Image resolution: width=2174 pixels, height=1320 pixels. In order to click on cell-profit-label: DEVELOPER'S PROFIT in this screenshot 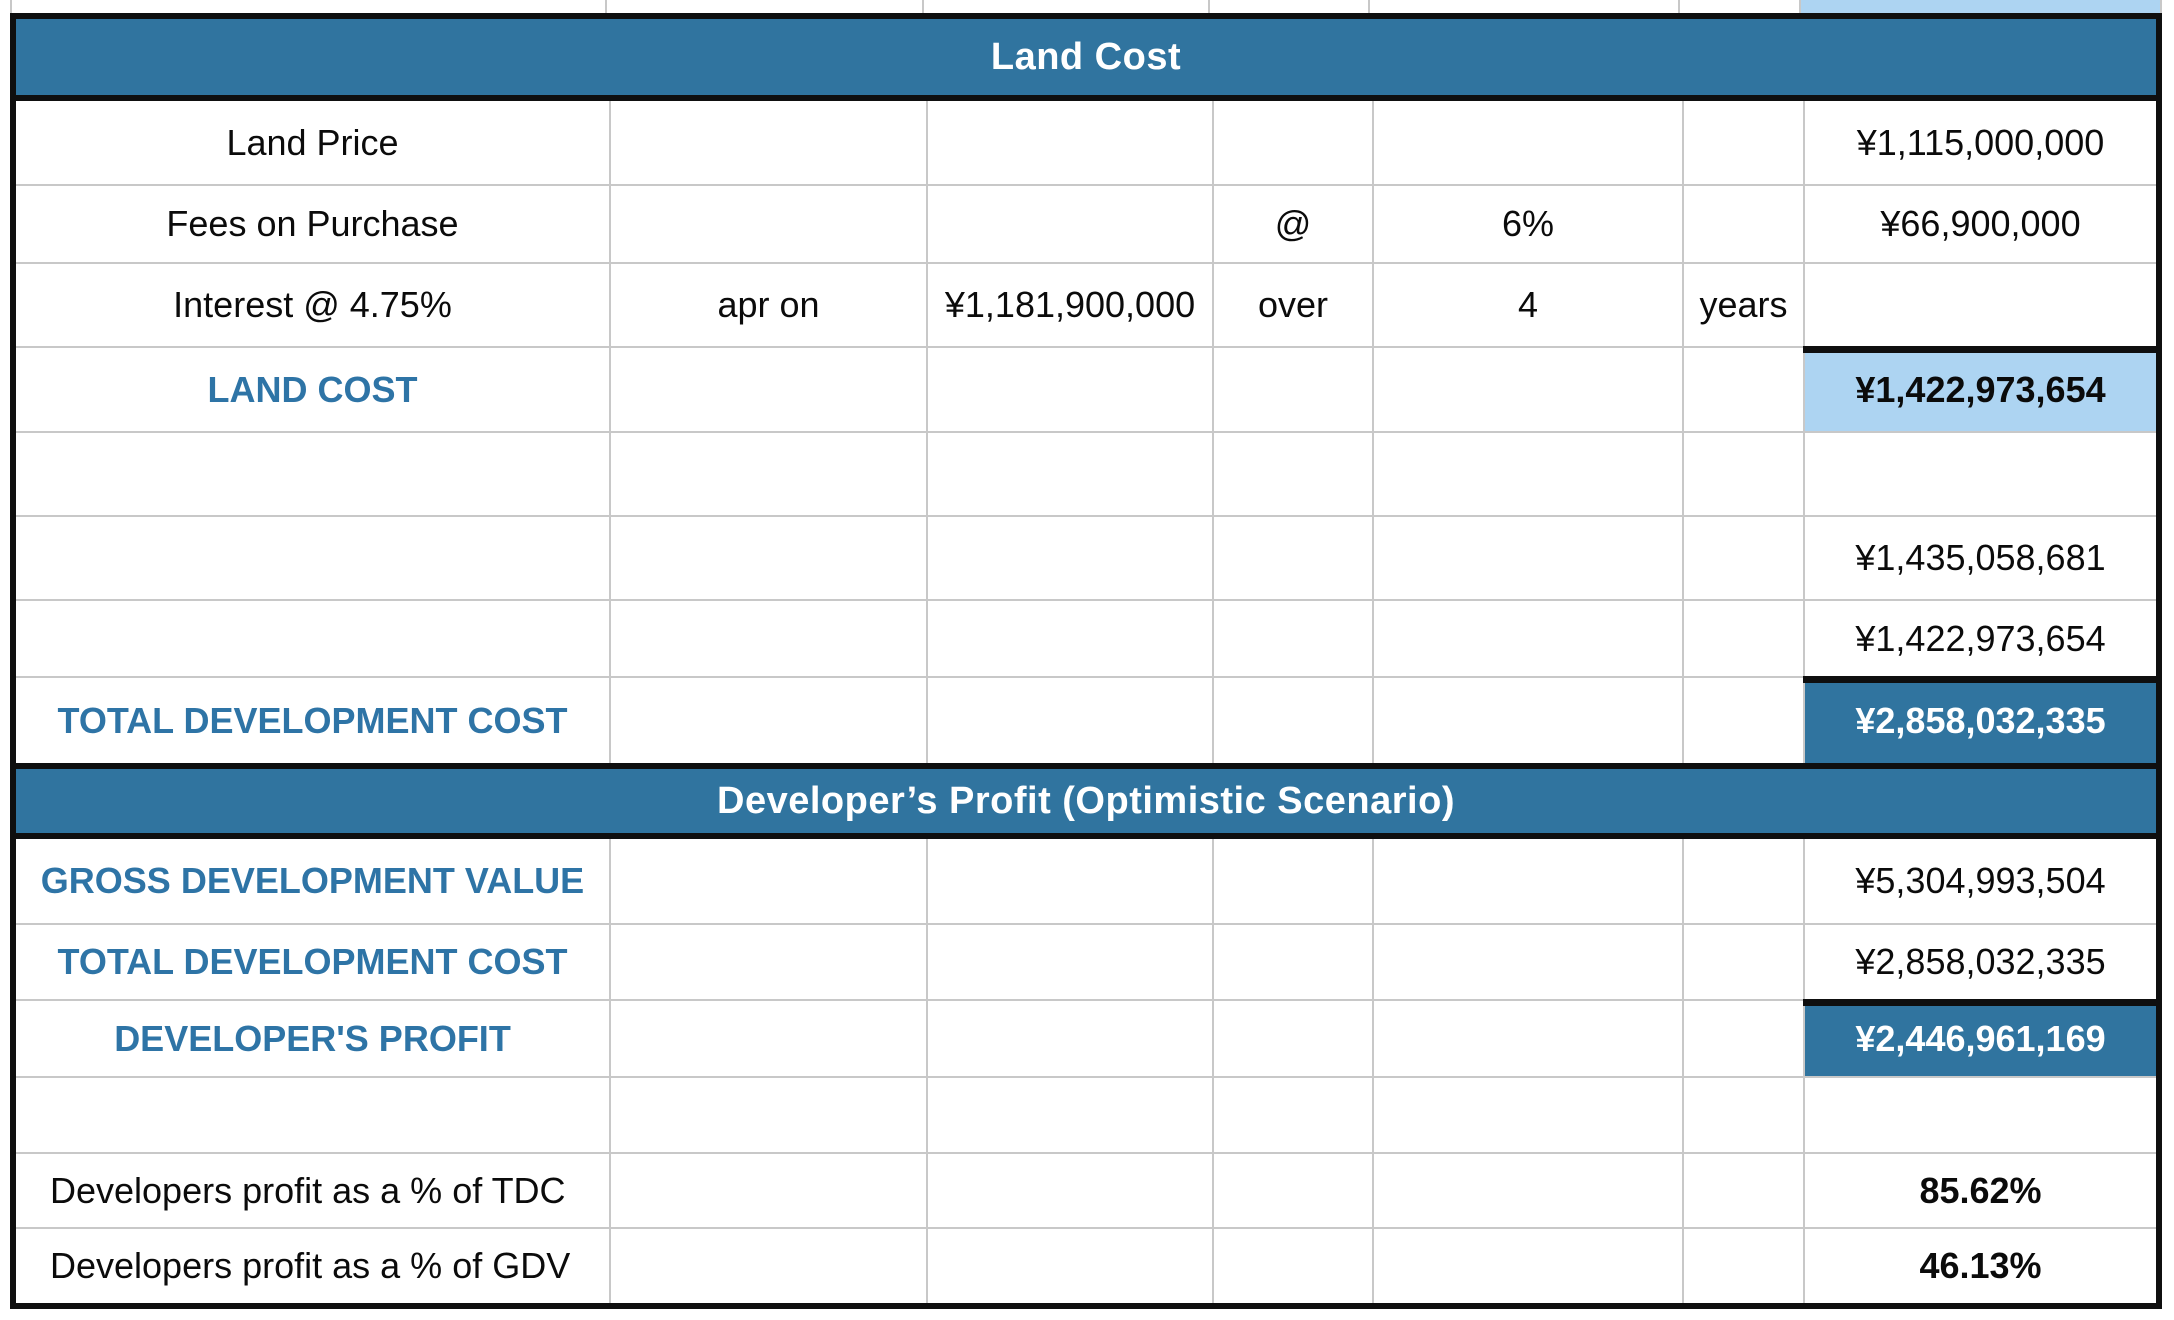, I will do `click(313, 1038)`.